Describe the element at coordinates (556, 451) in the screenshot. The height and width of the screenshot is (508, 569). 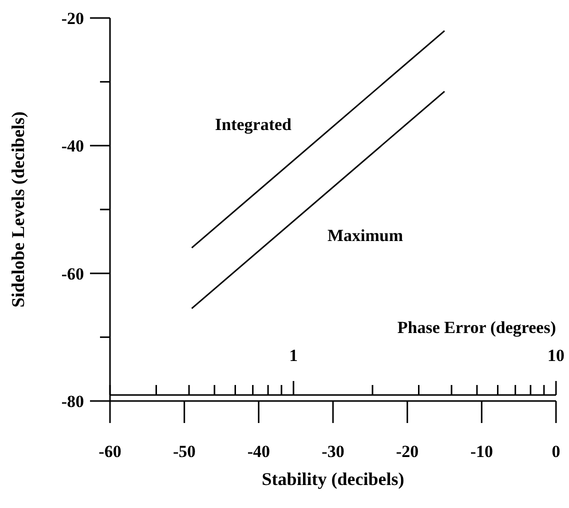
I see `x-tick-label: 0` at that location.